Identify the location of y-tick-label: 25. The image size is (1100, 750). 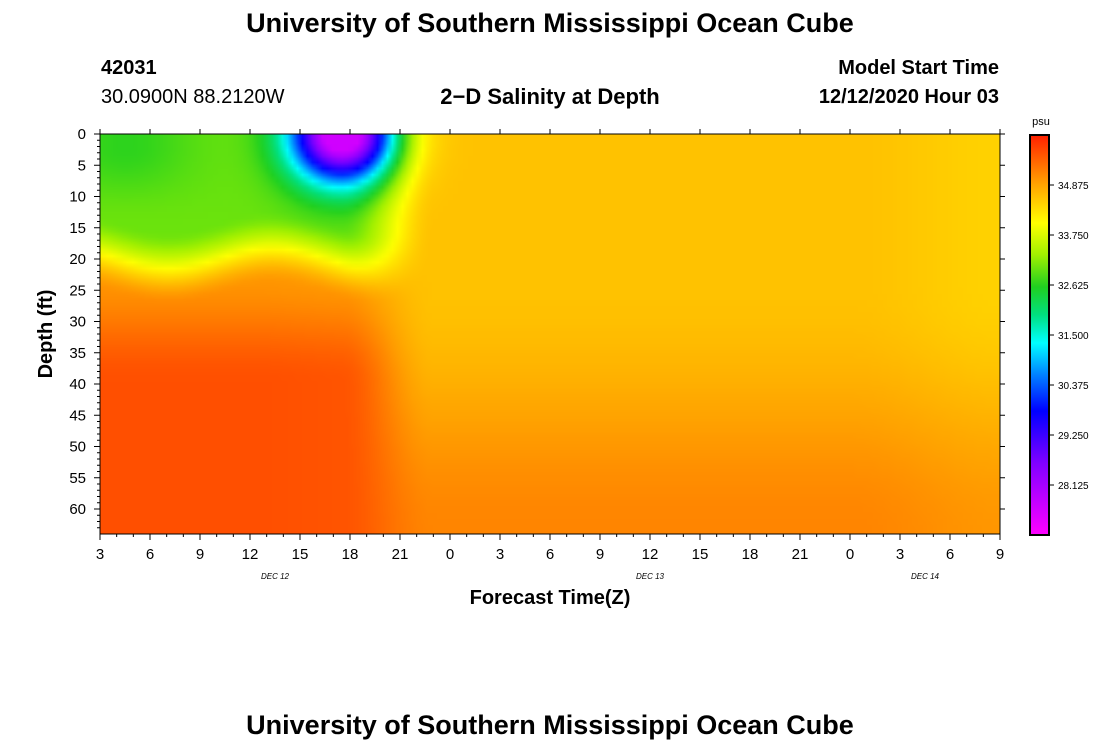
(77, 290).